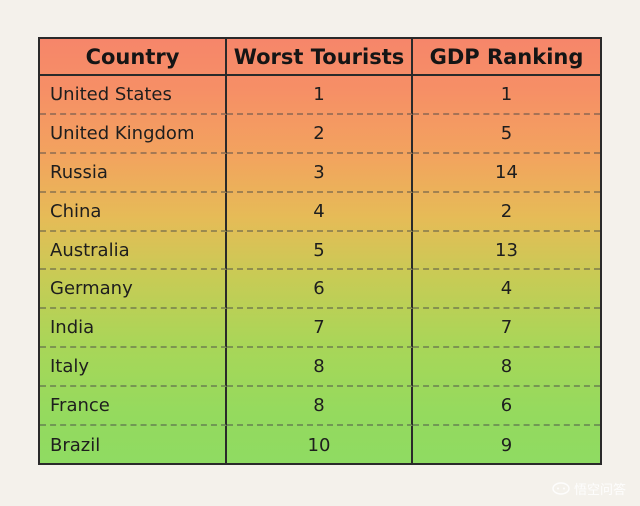 Image resolution: width=640 pixels, height=506 pixels. What do you see at coordinates (320, 57) in the screenshot?
I see `header-worst-tourists: Worst Tourists` at bounding box center [320, 57].